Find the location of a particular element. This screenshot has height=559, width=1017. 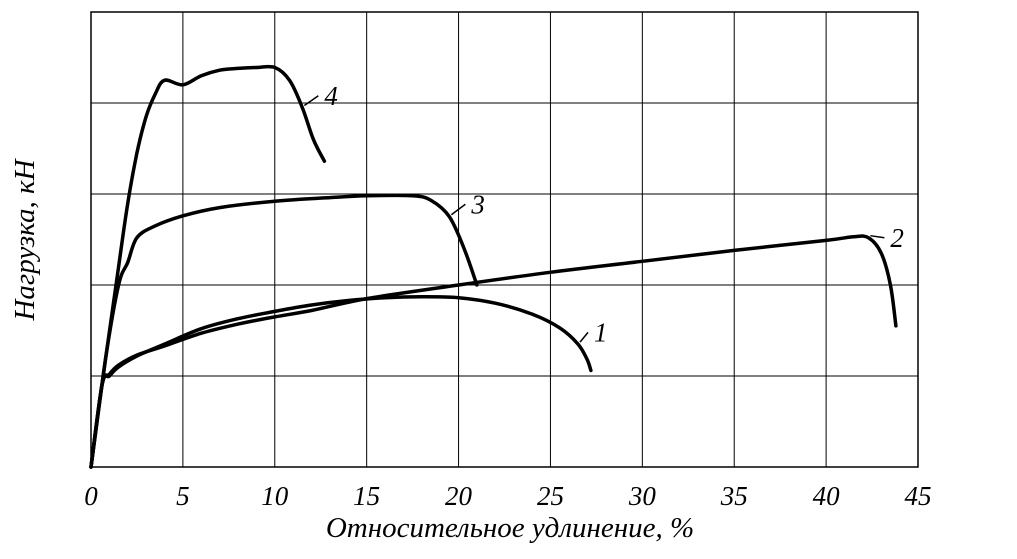

x-tick-label: 40 is located at coordinates (827, 496).